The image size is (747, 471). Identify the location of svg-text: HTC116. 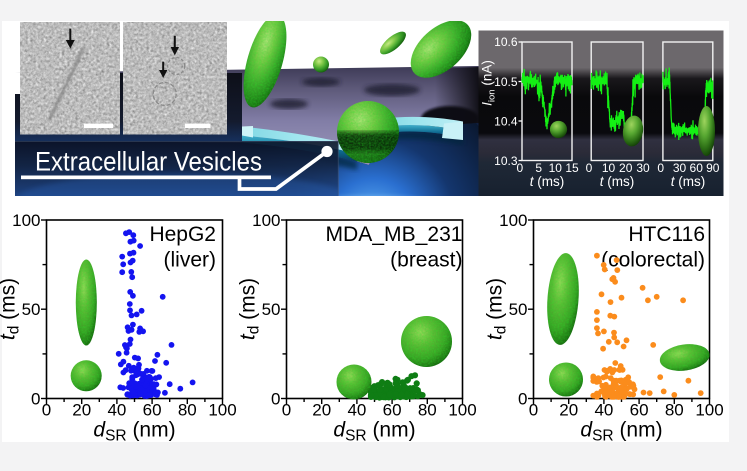
(666, 234).